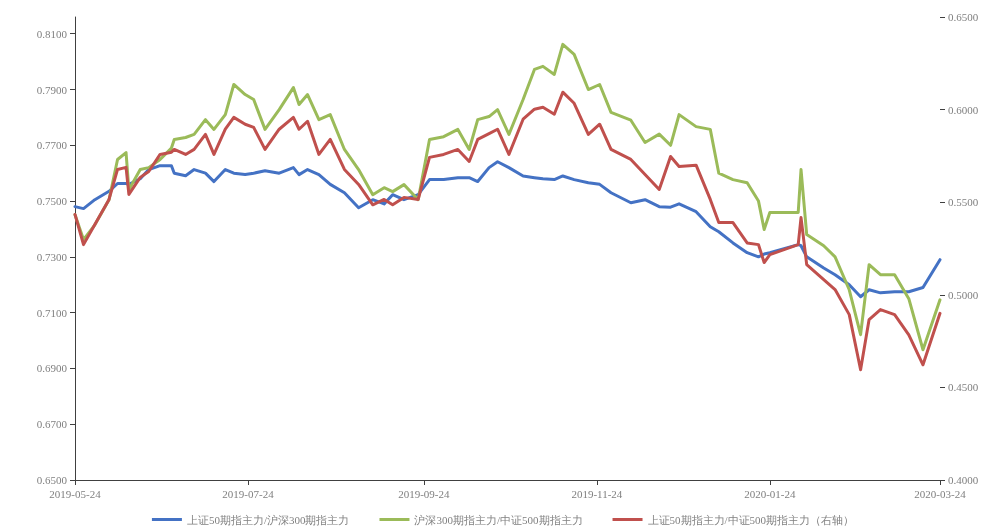 The width and height of the screenshot is (1006, 532). I want to click on x-tick-label: 2020-03-24, so click(940, 493).